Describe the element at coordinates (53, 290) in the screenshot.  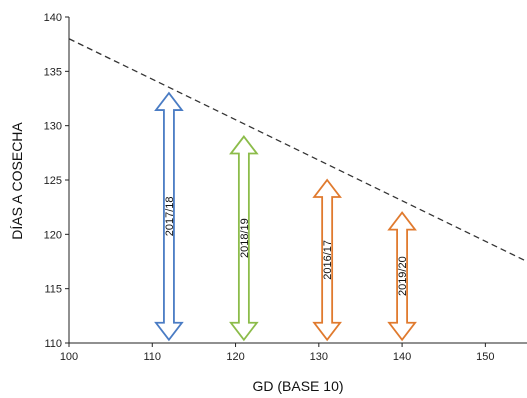
I see `y-tick-label: 115` at that location.